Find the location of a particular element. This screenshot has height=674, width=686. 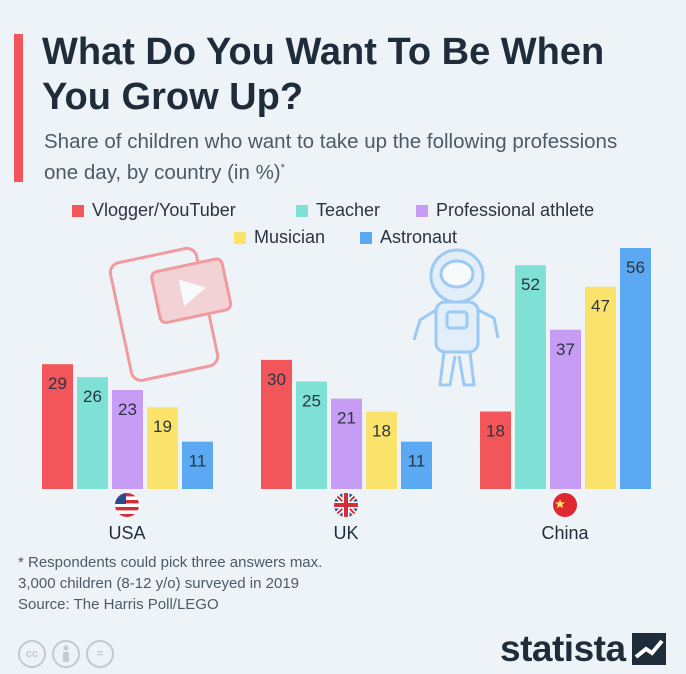

bar-usa-musician is located at coordinates (162, 448).